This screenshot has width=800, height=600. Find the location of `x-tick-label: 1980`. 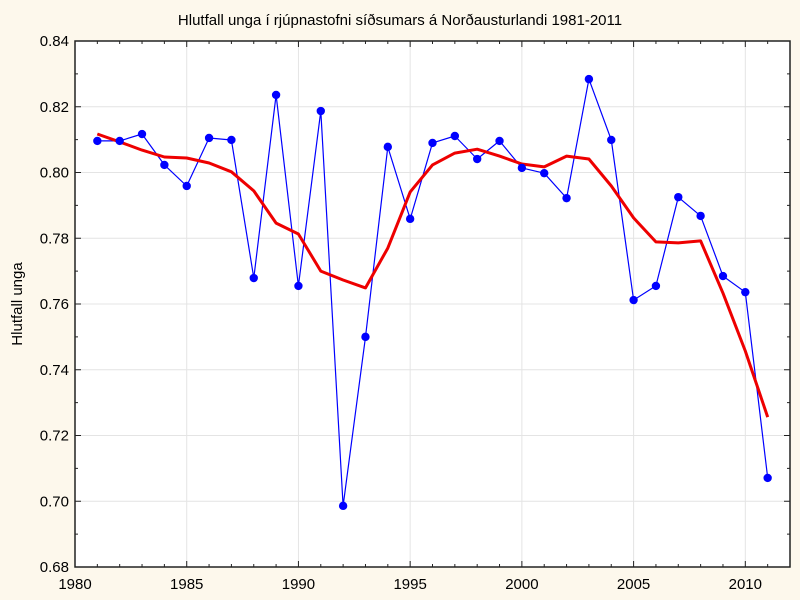

x-tick-label: 1980 is located at coordinates (74, 584).